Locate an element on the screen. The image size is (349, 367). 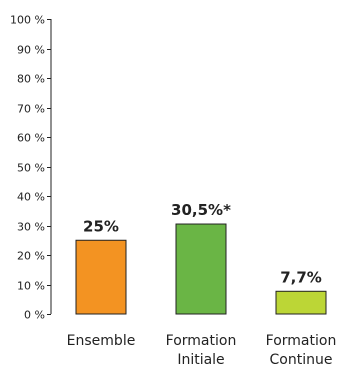
data-label: 25% is located at coordinates (101, 226).